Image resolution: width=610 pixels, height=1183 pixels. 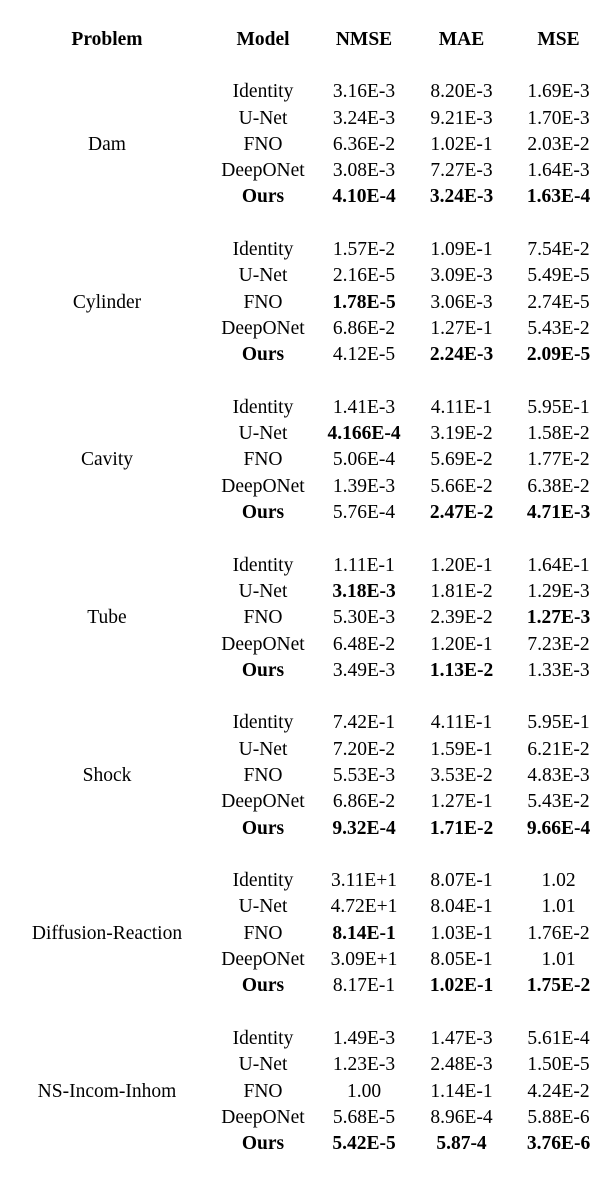 I want to click on nmse-value-cell: 8.14E-1, so click(x=364, y=933).